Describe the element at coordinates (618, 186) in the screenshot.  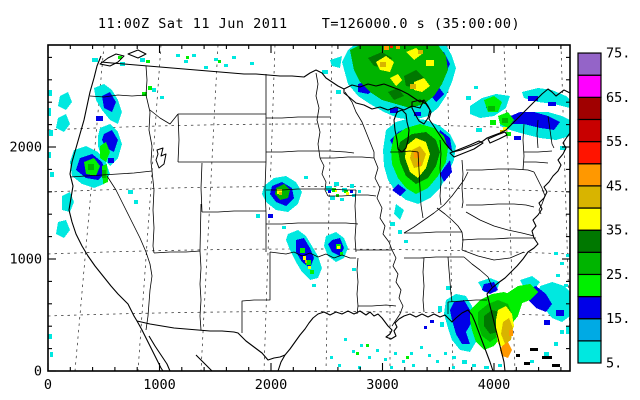
I see `colorbar-label: 45.` at that location.